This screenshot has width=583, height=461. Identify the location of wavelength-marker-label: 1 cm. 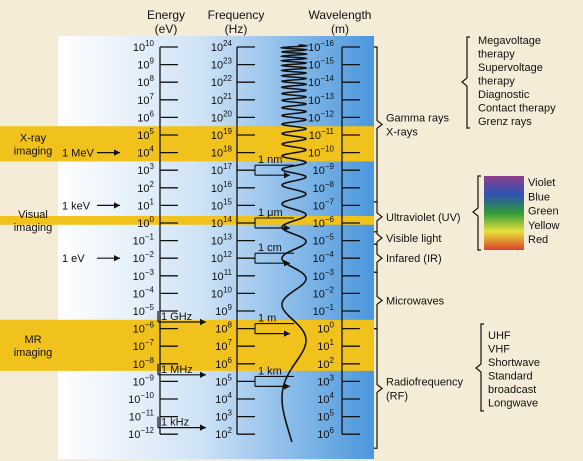
(270, 248).